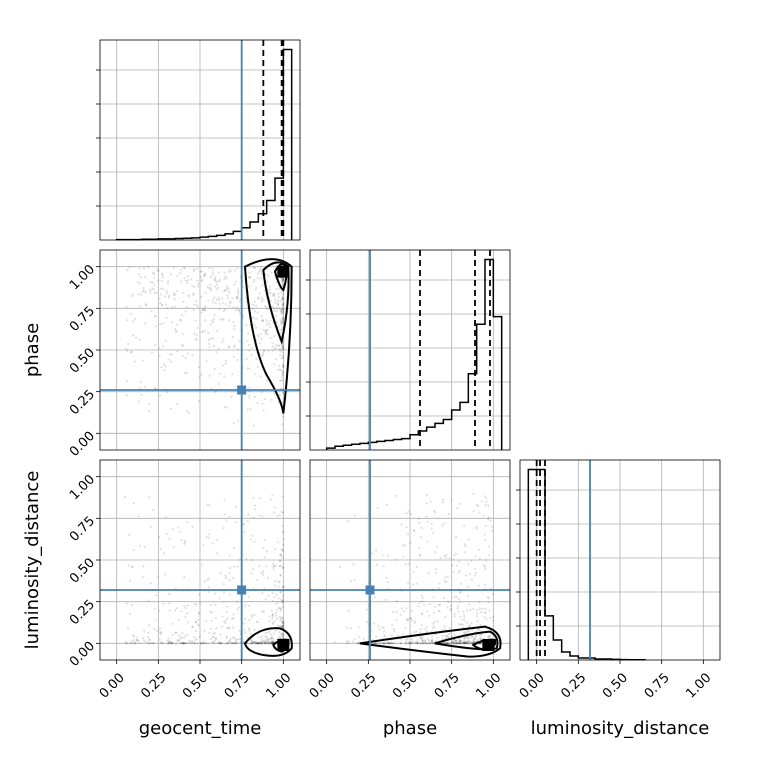  Describe the element at coordinates (283, 271) in the screenshot. I see `panel-geocent-time-vs-phase-density-peak` at that location.